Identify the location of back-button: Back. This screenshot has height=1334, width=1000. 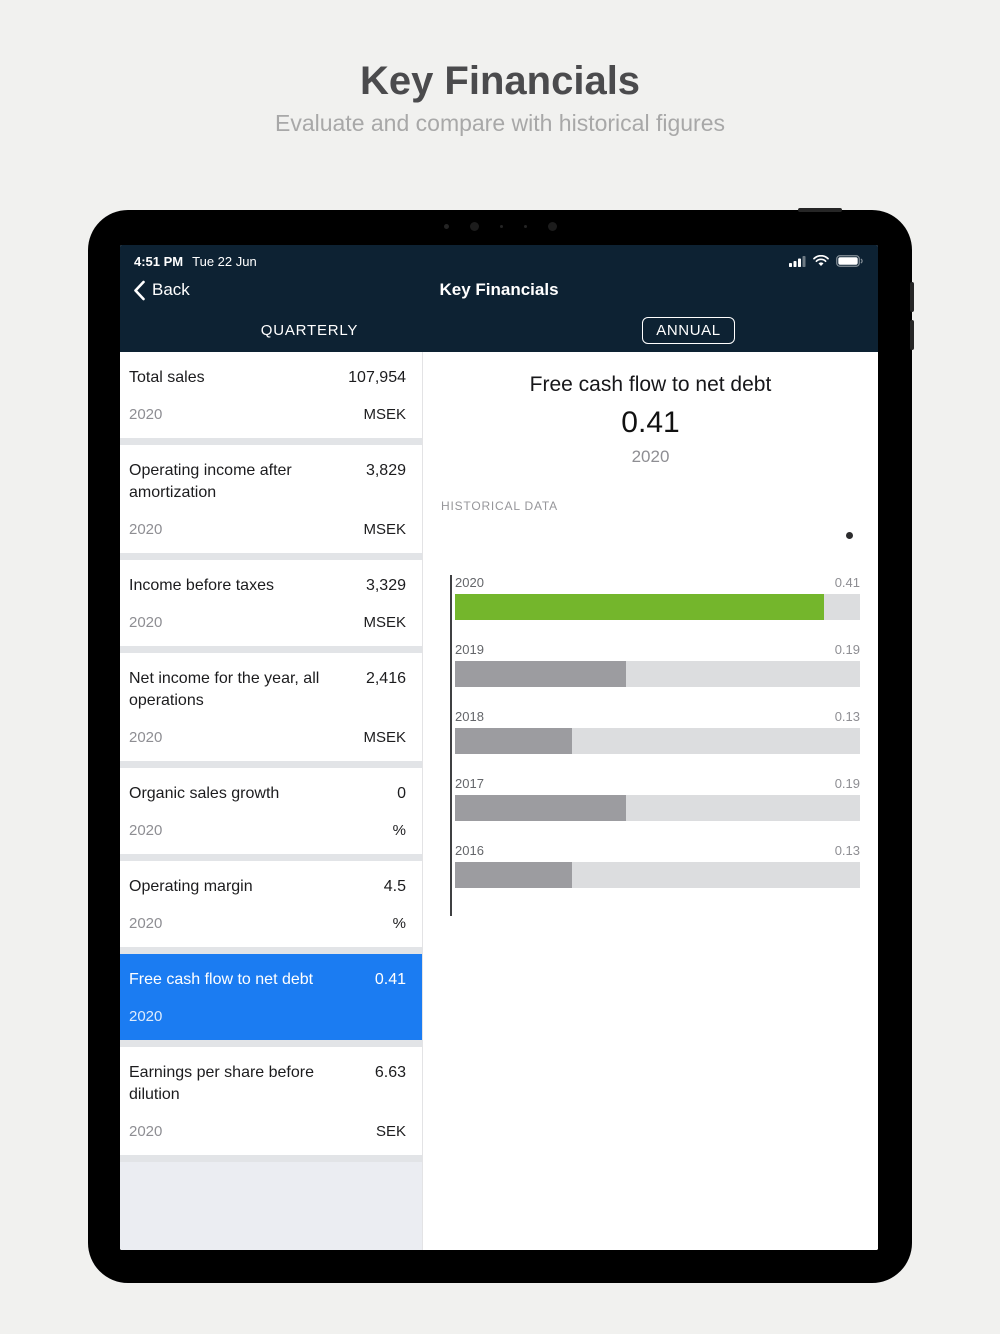
(161, 290).